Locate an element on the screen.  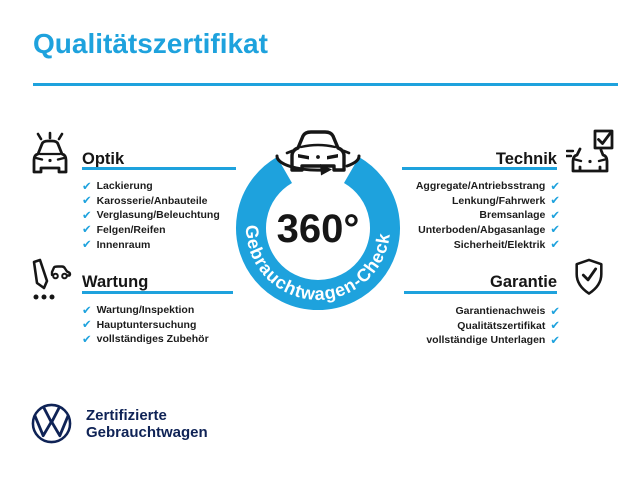
check-item-label: Hauptuntersuchung is located at coordinates (146, 324).